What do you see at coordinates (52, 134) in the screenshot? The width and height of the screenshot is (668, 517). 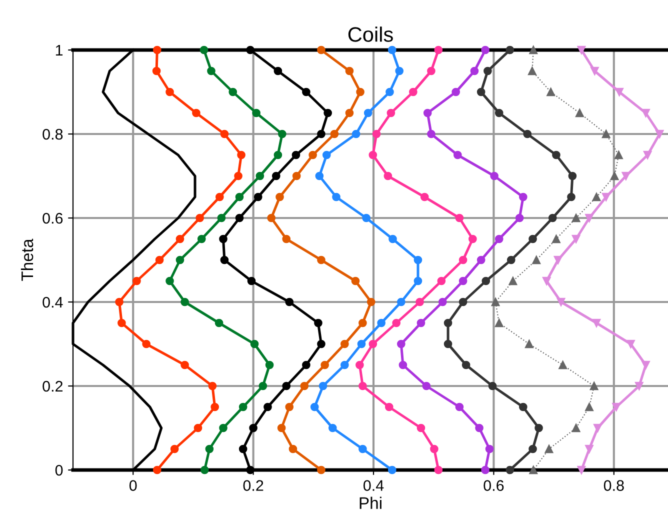 I see `y-tick-label: 0.8` at bounding box center [52, 134].